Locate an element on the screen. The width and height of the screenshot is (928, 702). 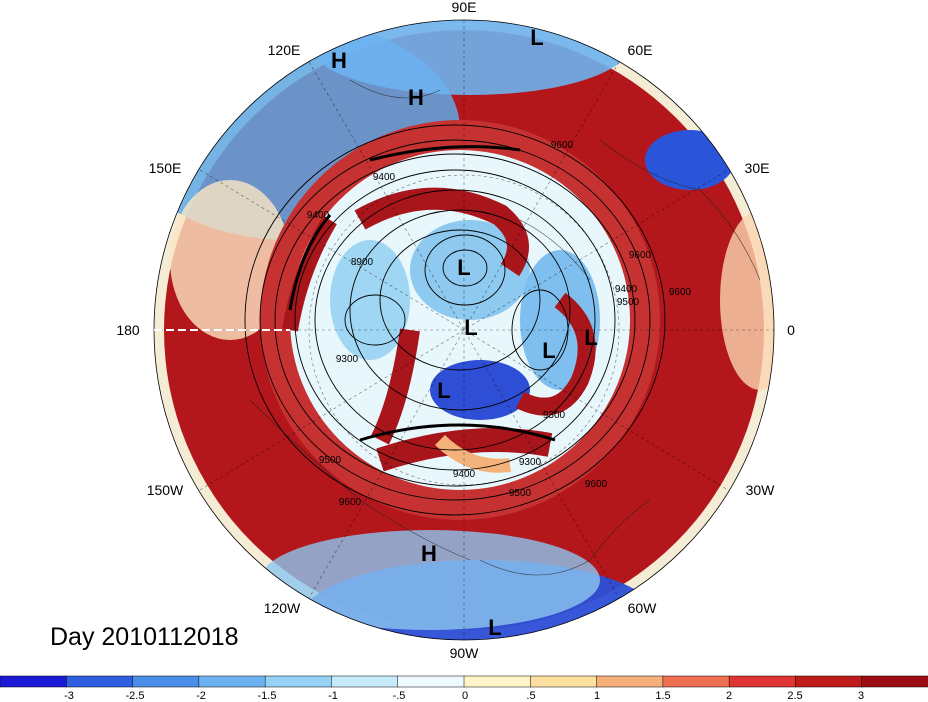
lon-label-120w: 120W is located at coordinates (282, 608).